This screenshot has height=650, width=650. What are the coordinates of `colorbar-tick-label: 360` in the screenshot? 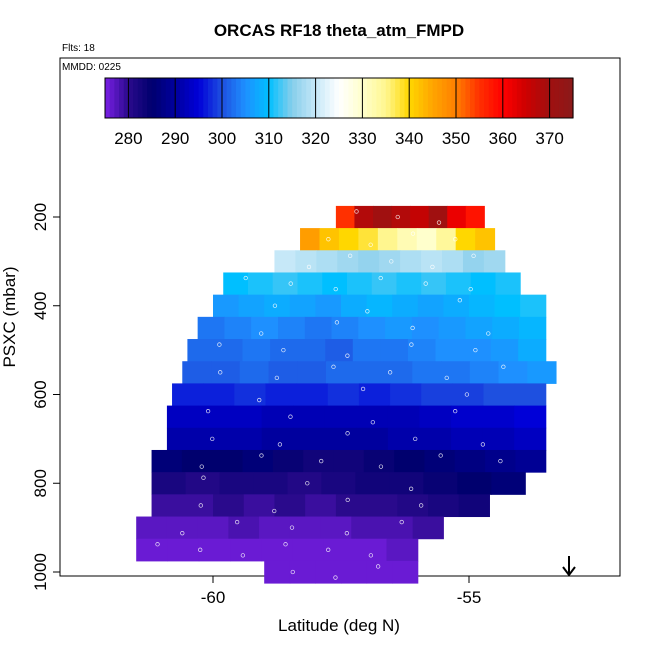 It's located at (503, 138).